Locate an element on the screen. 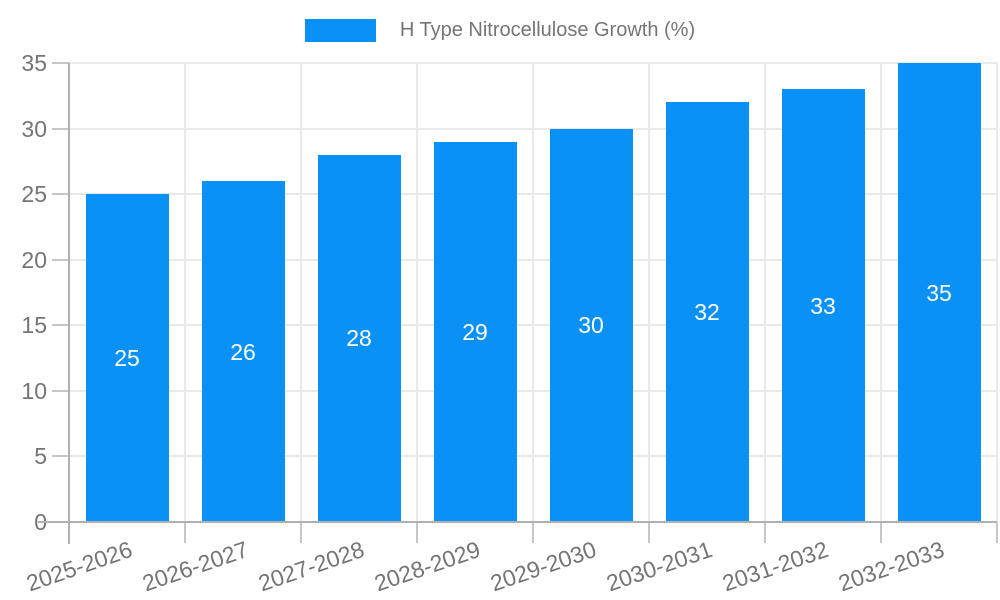 This screenshot has width=1000, height=600. bar-value-label: 30 is located at coordinates (591, 325).